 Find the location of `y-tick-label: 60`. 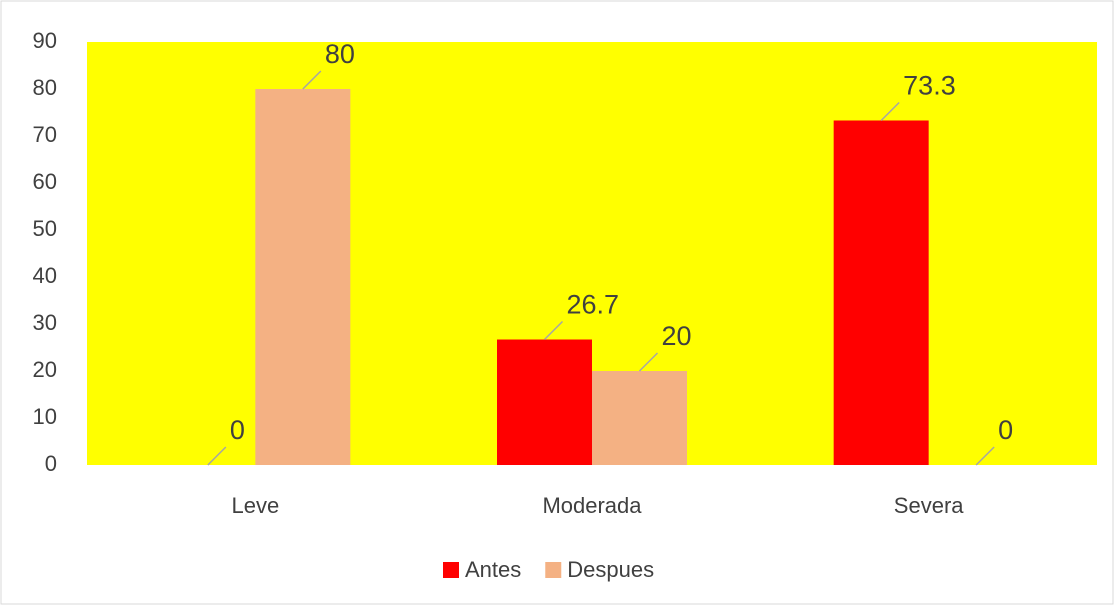

y-tick-label: 60 is located at coordinates (45, 181).